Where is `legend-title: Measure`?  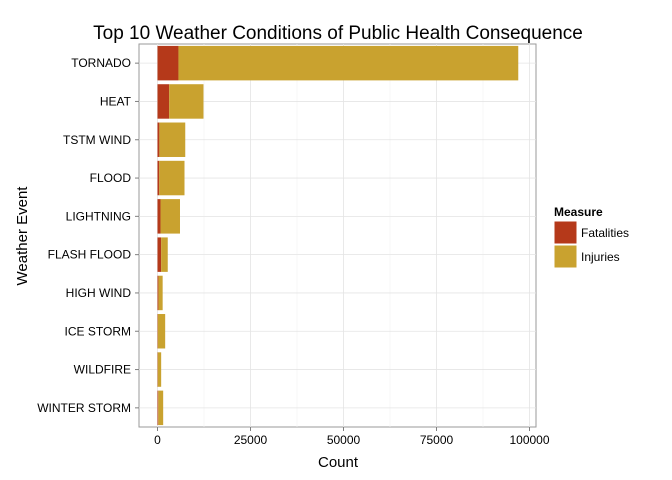 legend-title: Measure is located at coordinates (578, 212).